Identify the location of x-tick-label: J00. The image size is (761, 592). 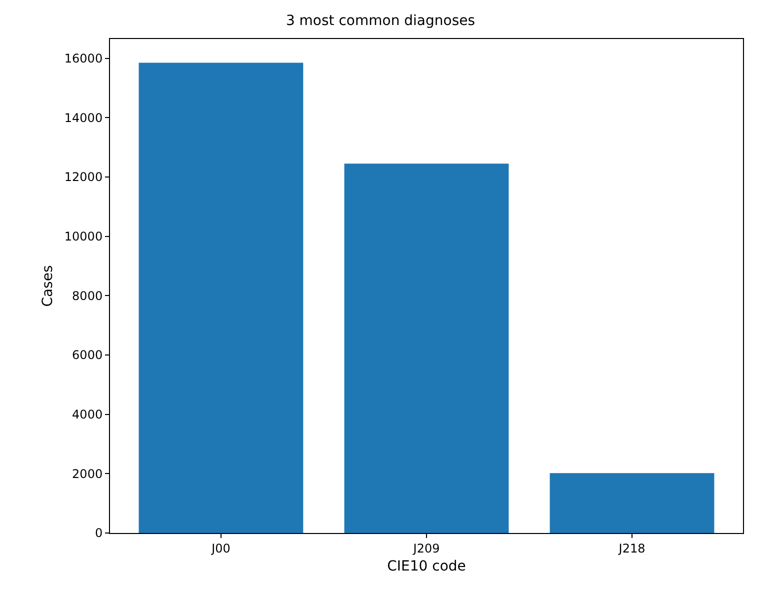
(220, 548).